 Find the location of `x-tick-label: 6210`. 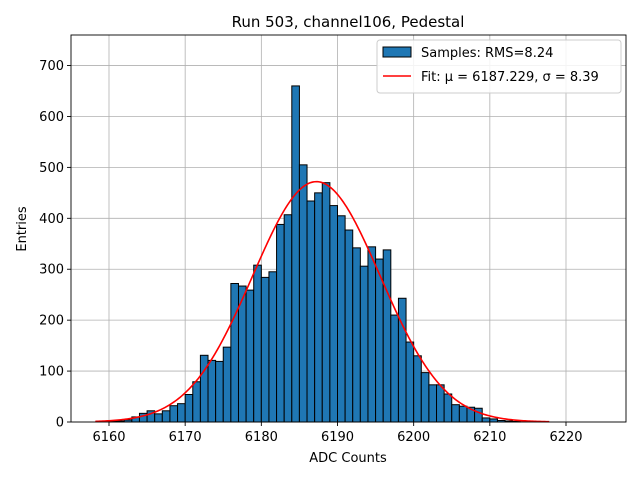

x-tick-label: 6210 is located at coordinates (489, 437).